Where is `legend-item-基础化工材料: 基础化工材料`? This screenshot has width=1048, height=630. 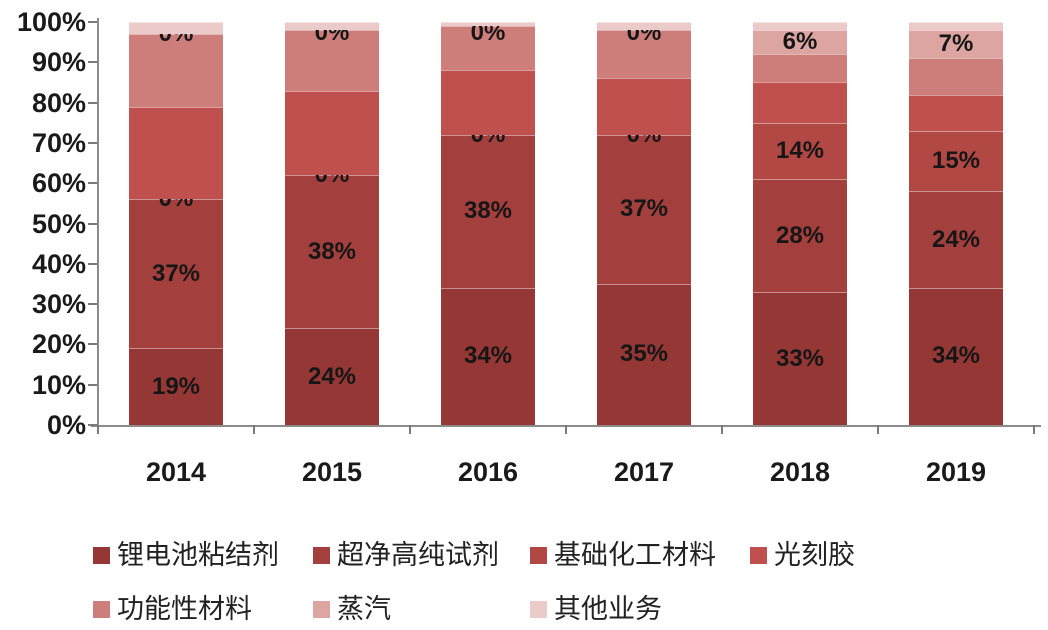 legend-item-基础化工材料: 基础化工材料 is located at coordinates (623, 555).